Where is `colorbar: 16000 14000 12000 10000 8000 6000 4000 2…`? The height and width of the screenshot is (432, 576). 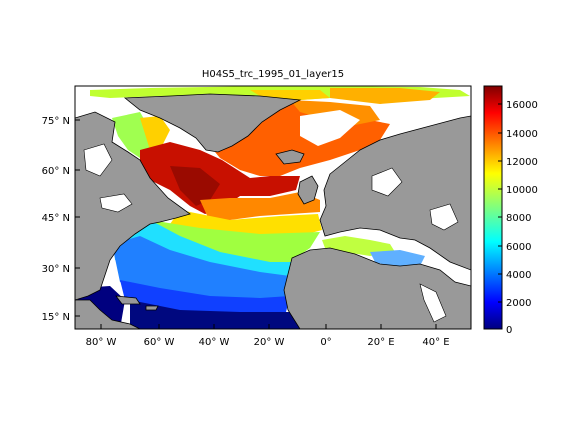
colorbar: 16000 14000 12000 10000 8000 6000 4000 2… is located at coordinates (510, 210).